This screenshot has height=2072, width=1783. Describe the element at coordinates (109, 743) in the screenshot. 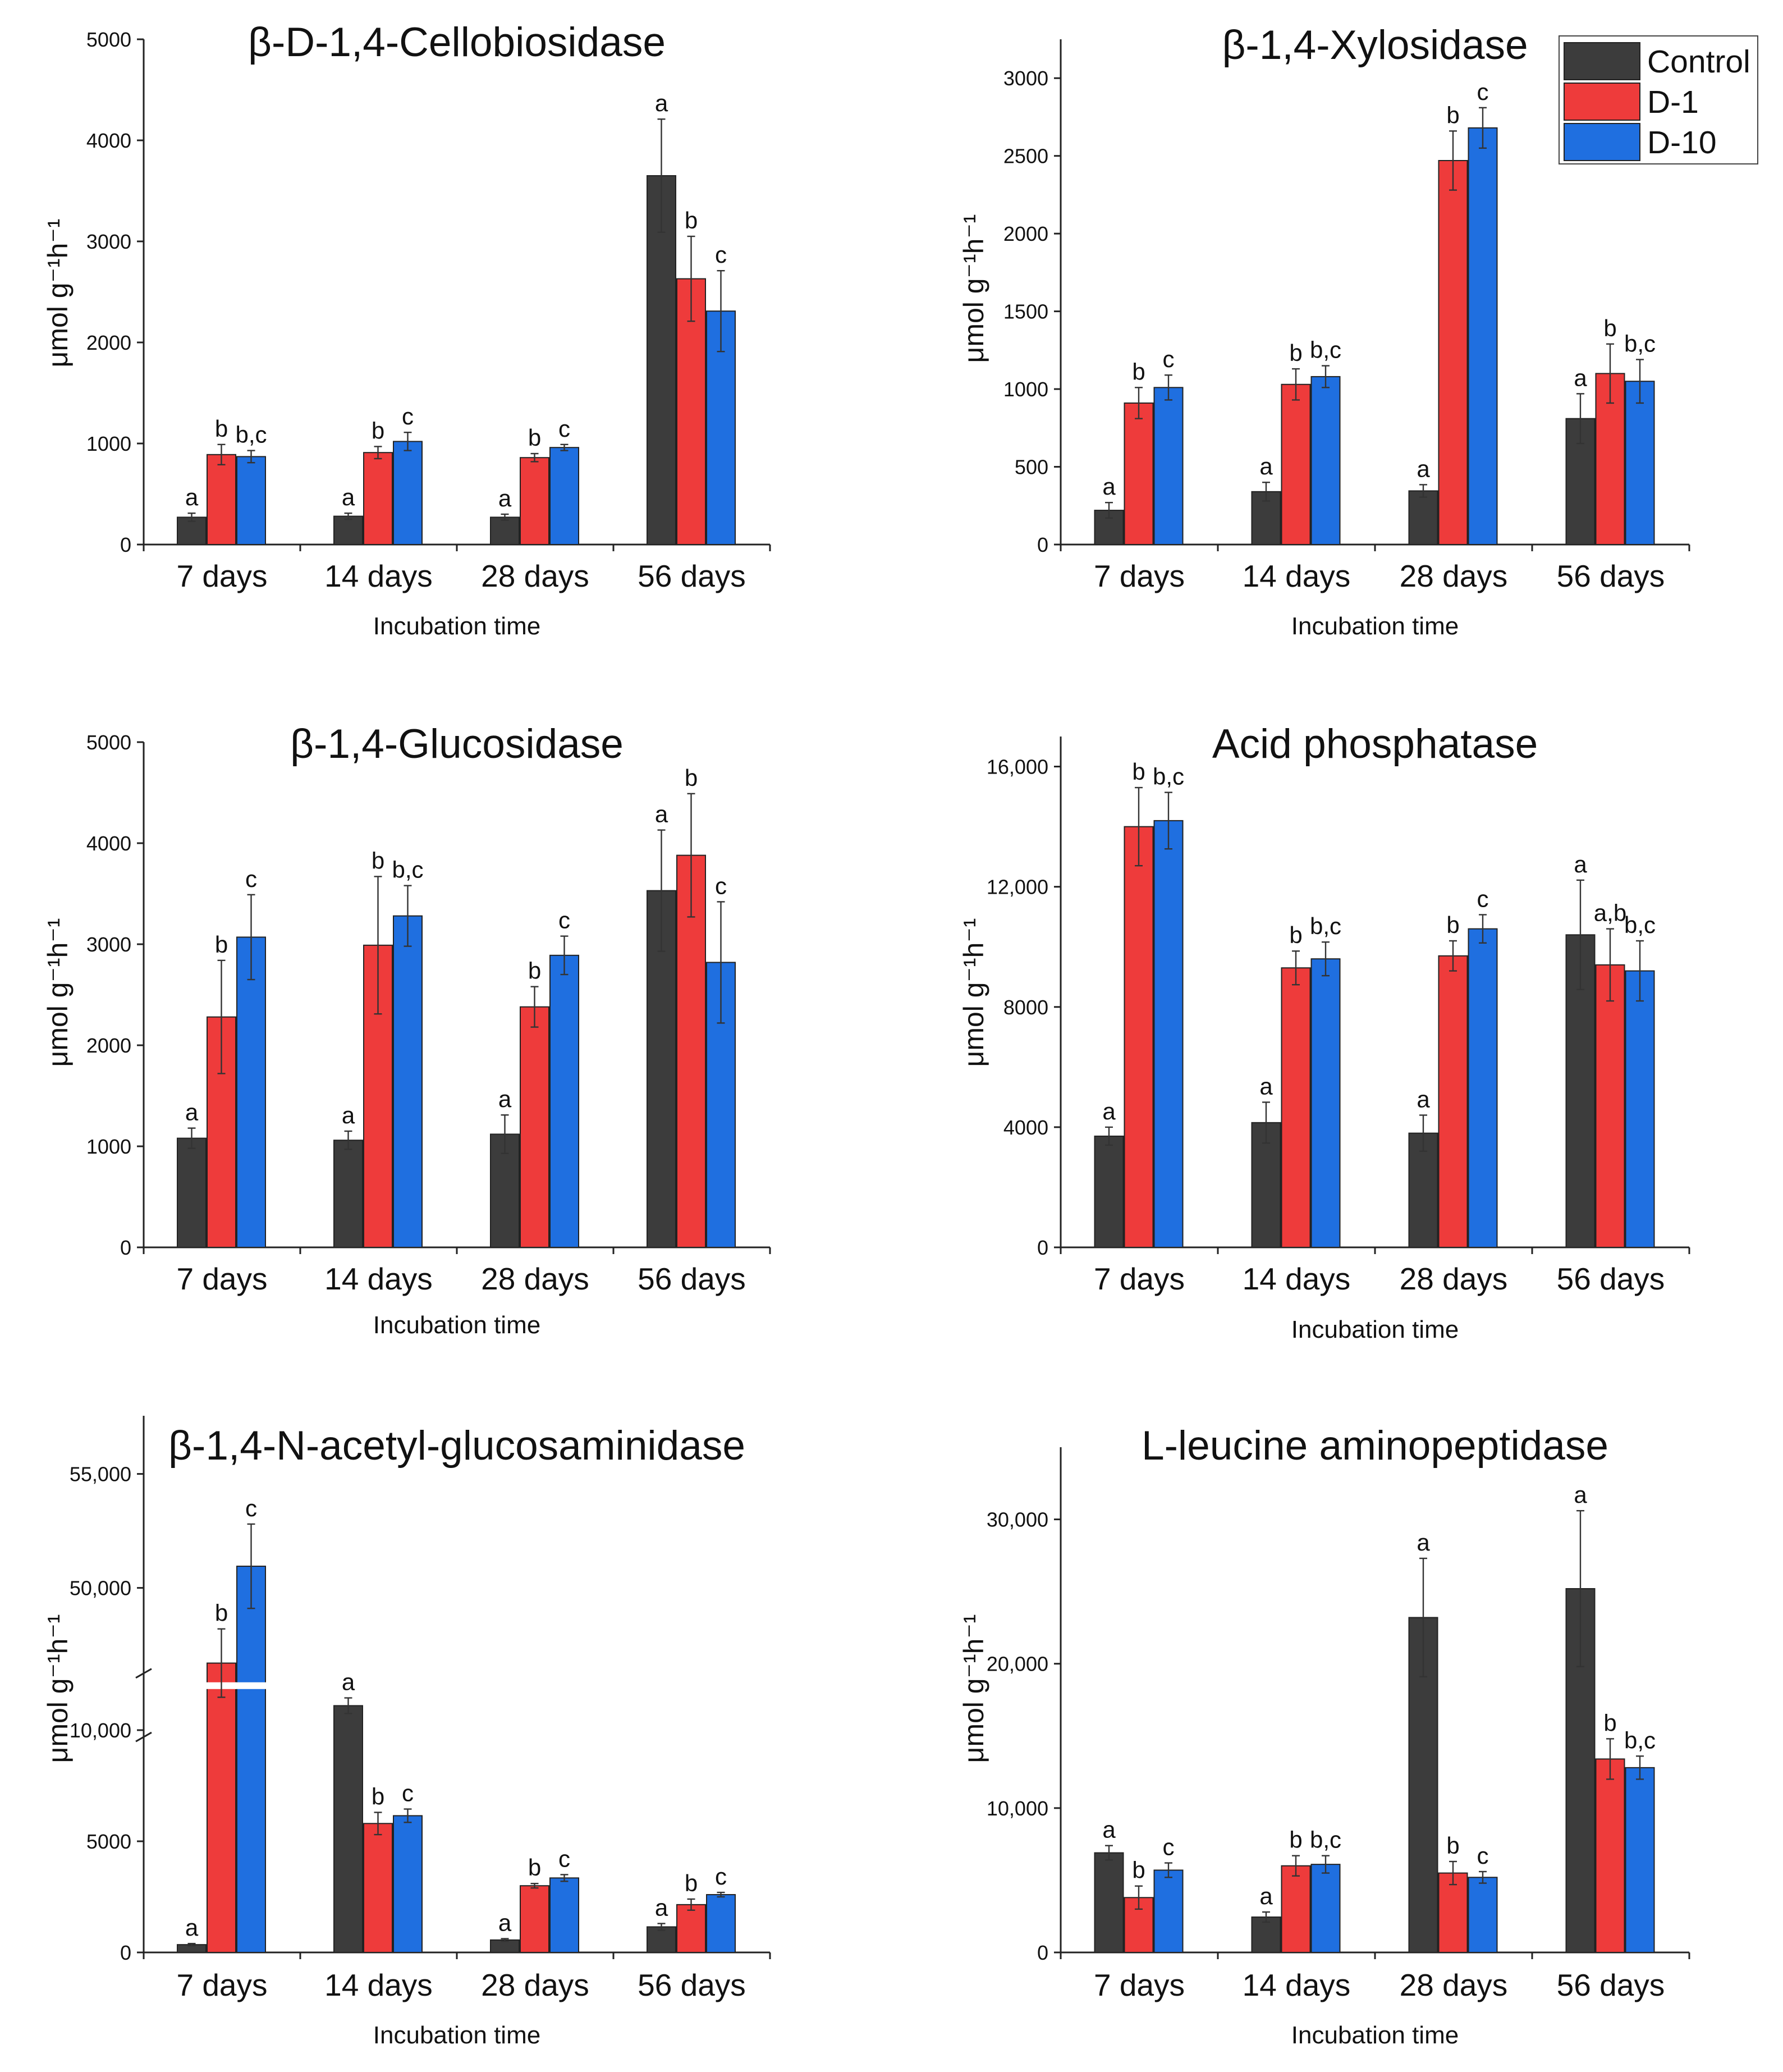

I see `y-tick-label: 5000` at that location.